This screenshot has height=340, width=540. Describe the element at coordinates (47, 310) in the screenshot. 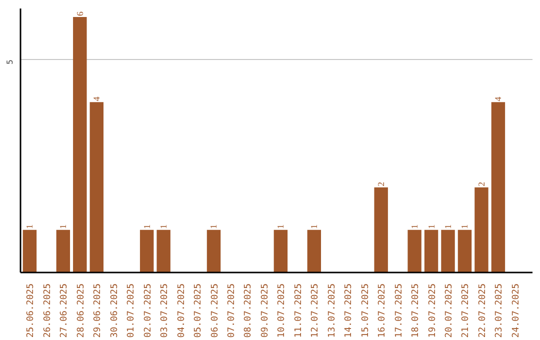

I see `x-tick-label: 26.06.2025` at that location.